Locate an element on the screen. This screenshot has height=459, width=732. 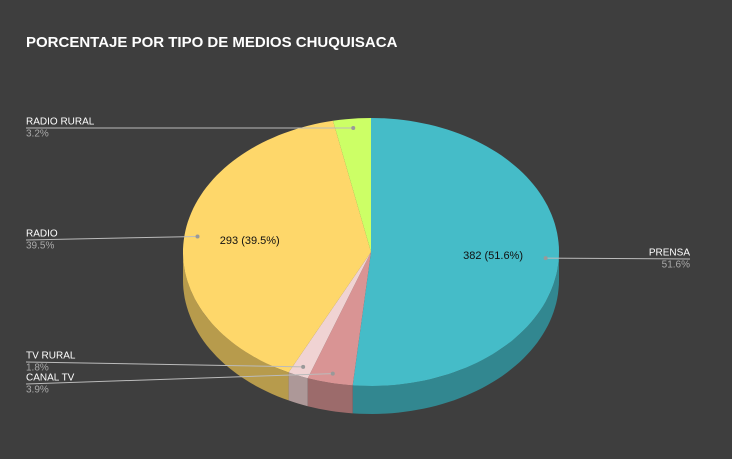
data-label: 382 (51.6%) is located at coordinates (493, 256).